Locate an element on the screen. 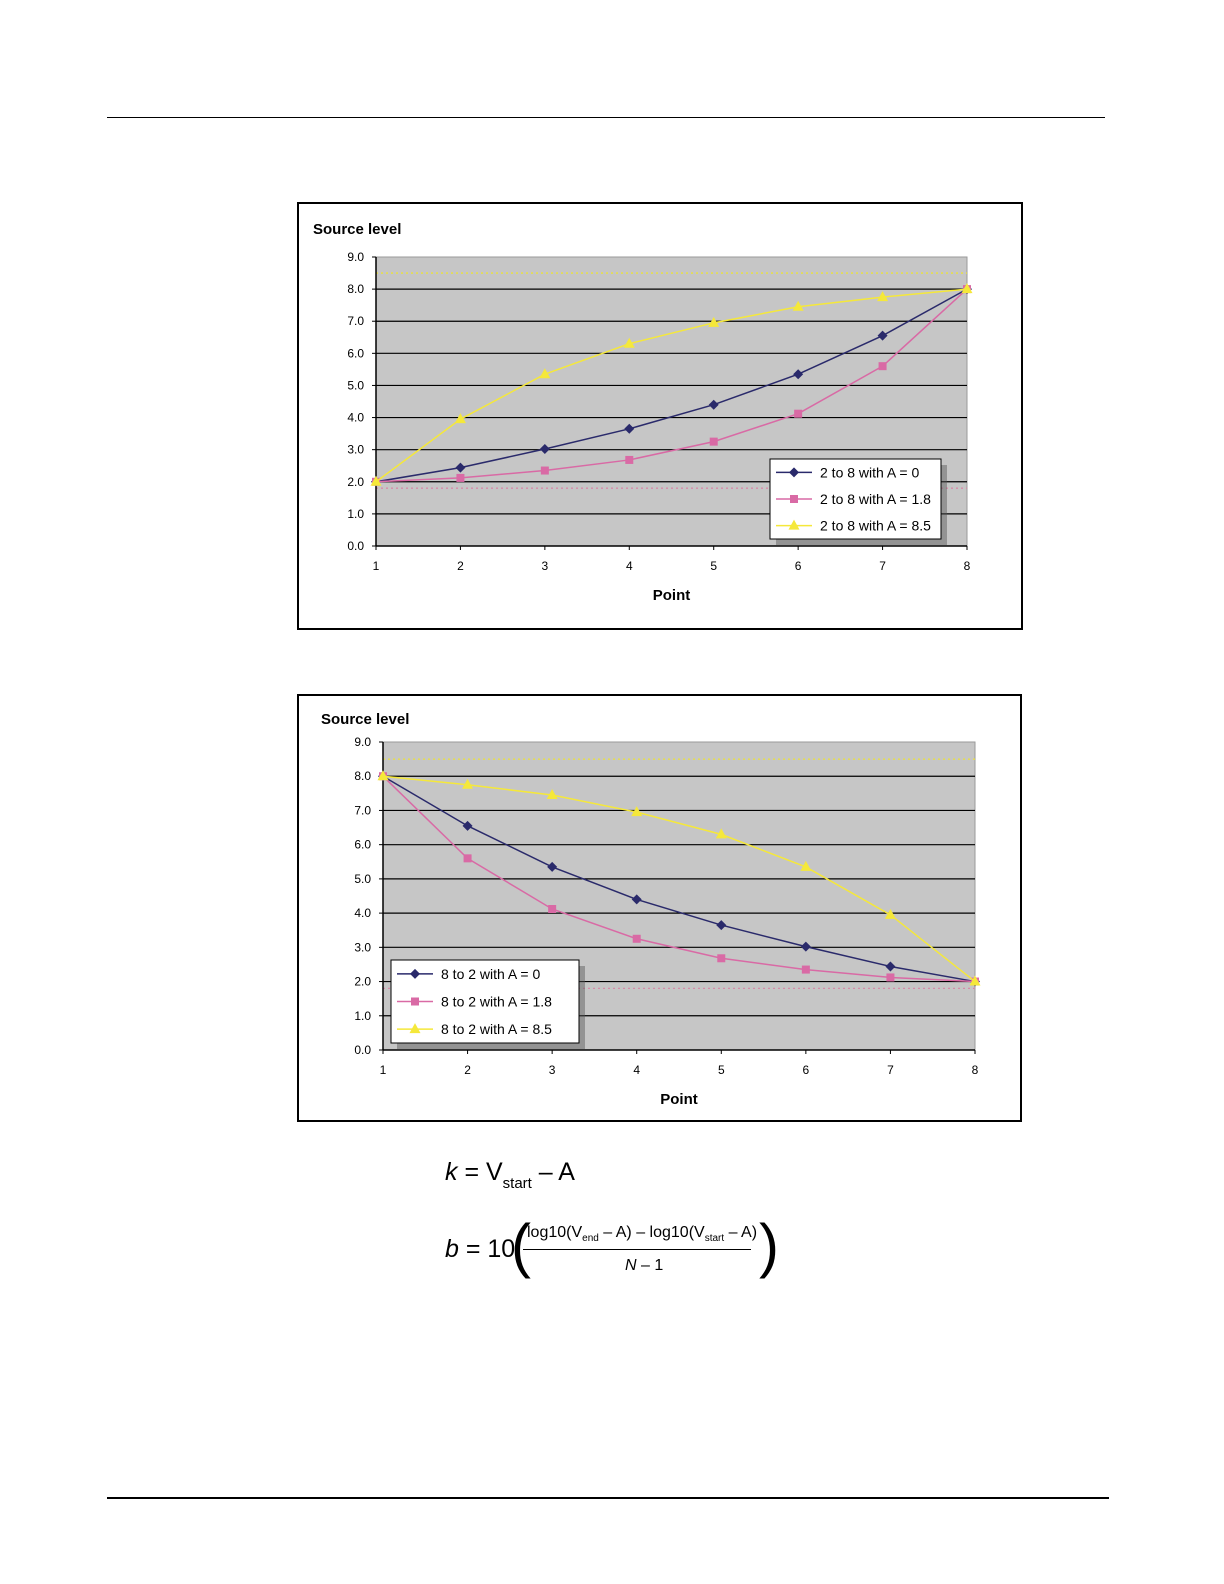  desc-x-tick-label: 6 is located at coordinates (806, 1070).